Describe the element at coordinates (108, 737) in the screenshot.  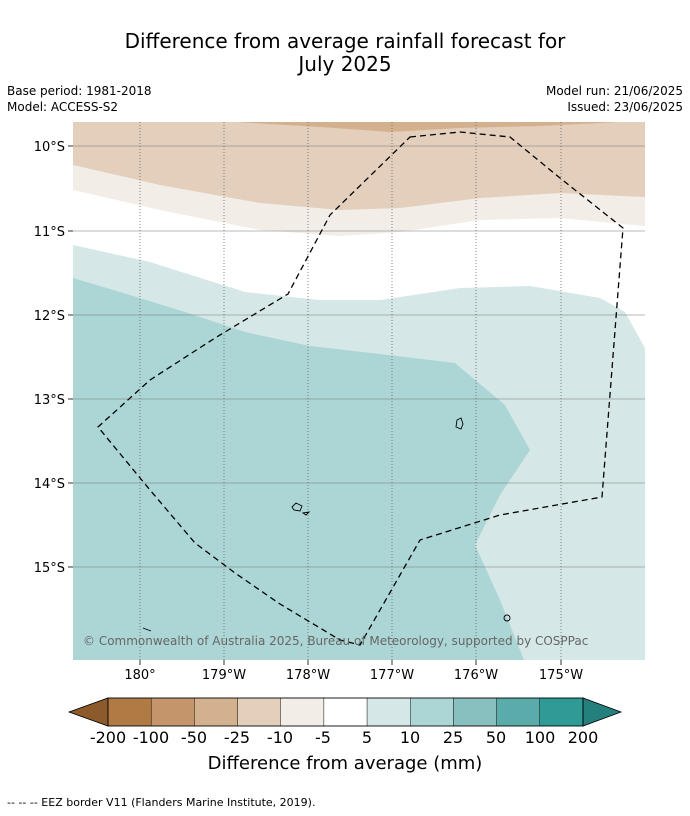
I see `cbar-tick: -200` at that location.